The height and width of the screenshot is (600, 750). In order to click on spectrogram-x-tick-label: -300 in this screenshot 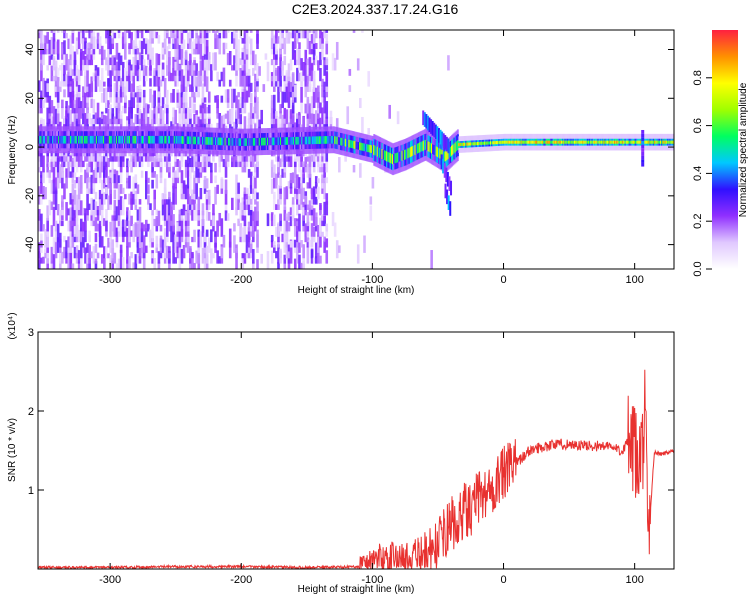, I will do `click(110, 280)`.